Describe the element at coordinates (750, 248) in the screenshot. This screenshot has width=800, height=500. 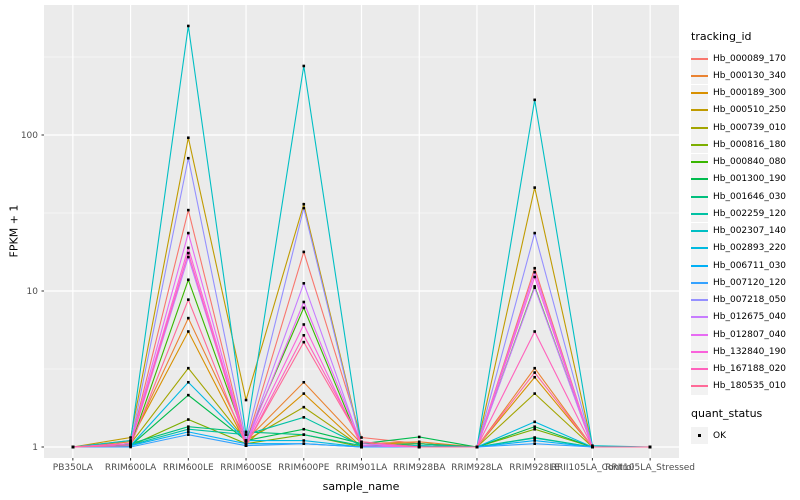
I see `legend-label: Hb_002893_220` at that location.